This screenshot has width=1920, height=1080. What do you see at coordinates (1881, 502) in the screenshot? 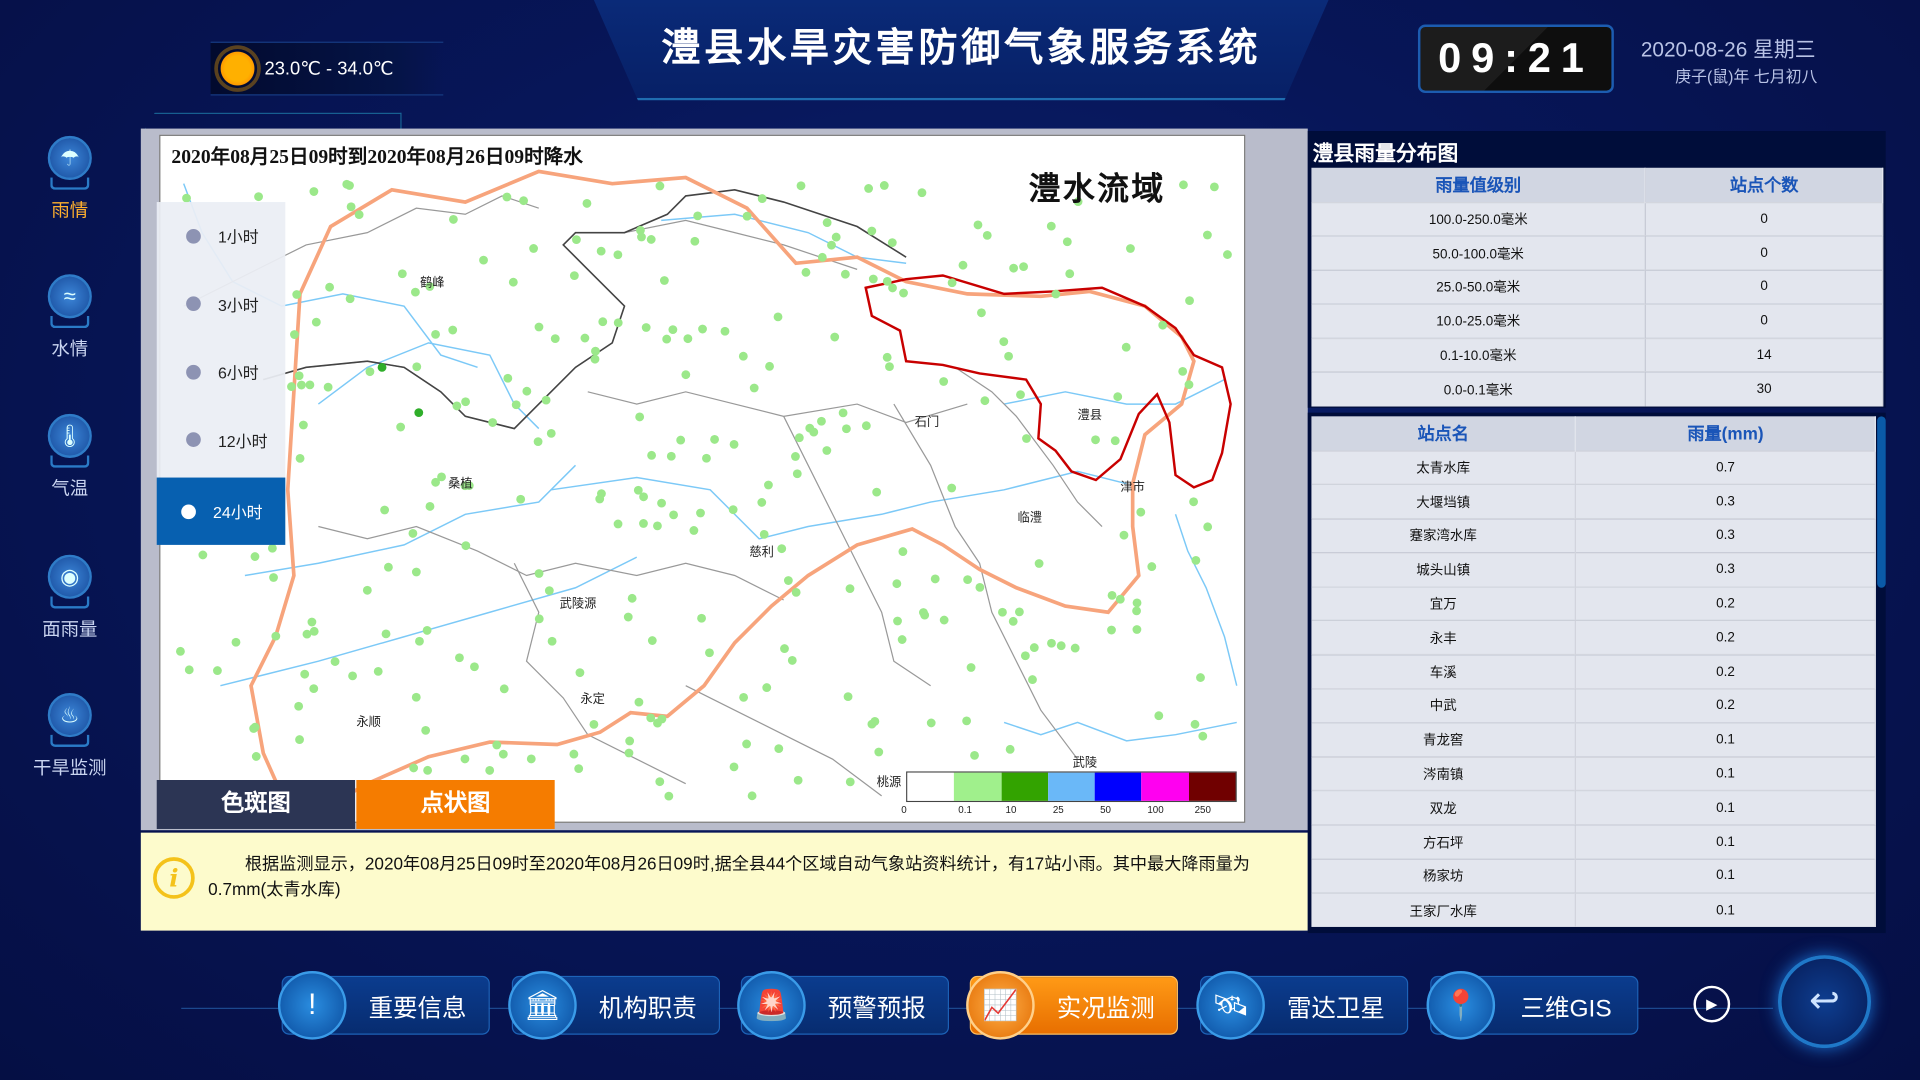
I see `scrollbar` at bounding box center [1881, 502].